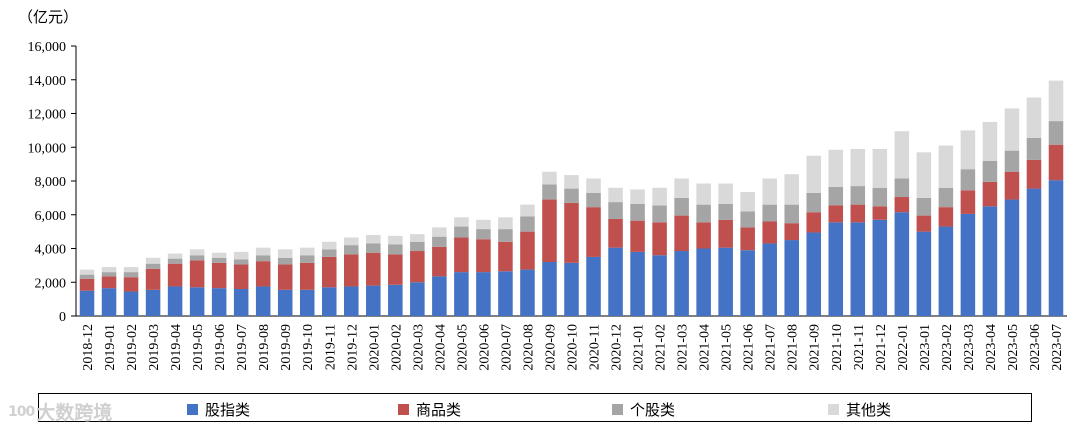  I want to click on x-tick-label: 2020-10, so click(573, 347).